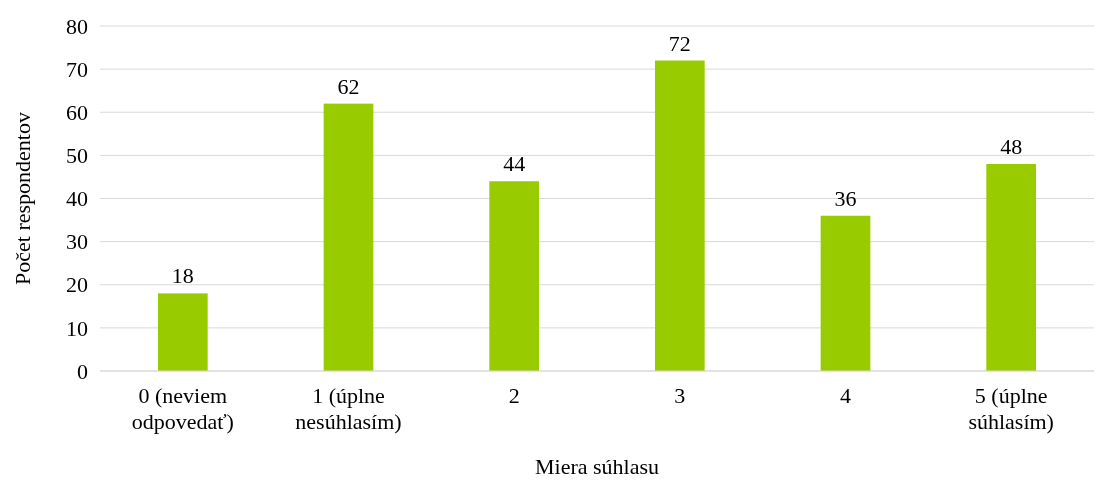 Image resolution: width=1102 pixels, height=488 pixels. Describe the element at coordinates (1011, 408) in the screenshot. I see `x-tick-label: 5 (úplne súhlasím)` at that location.